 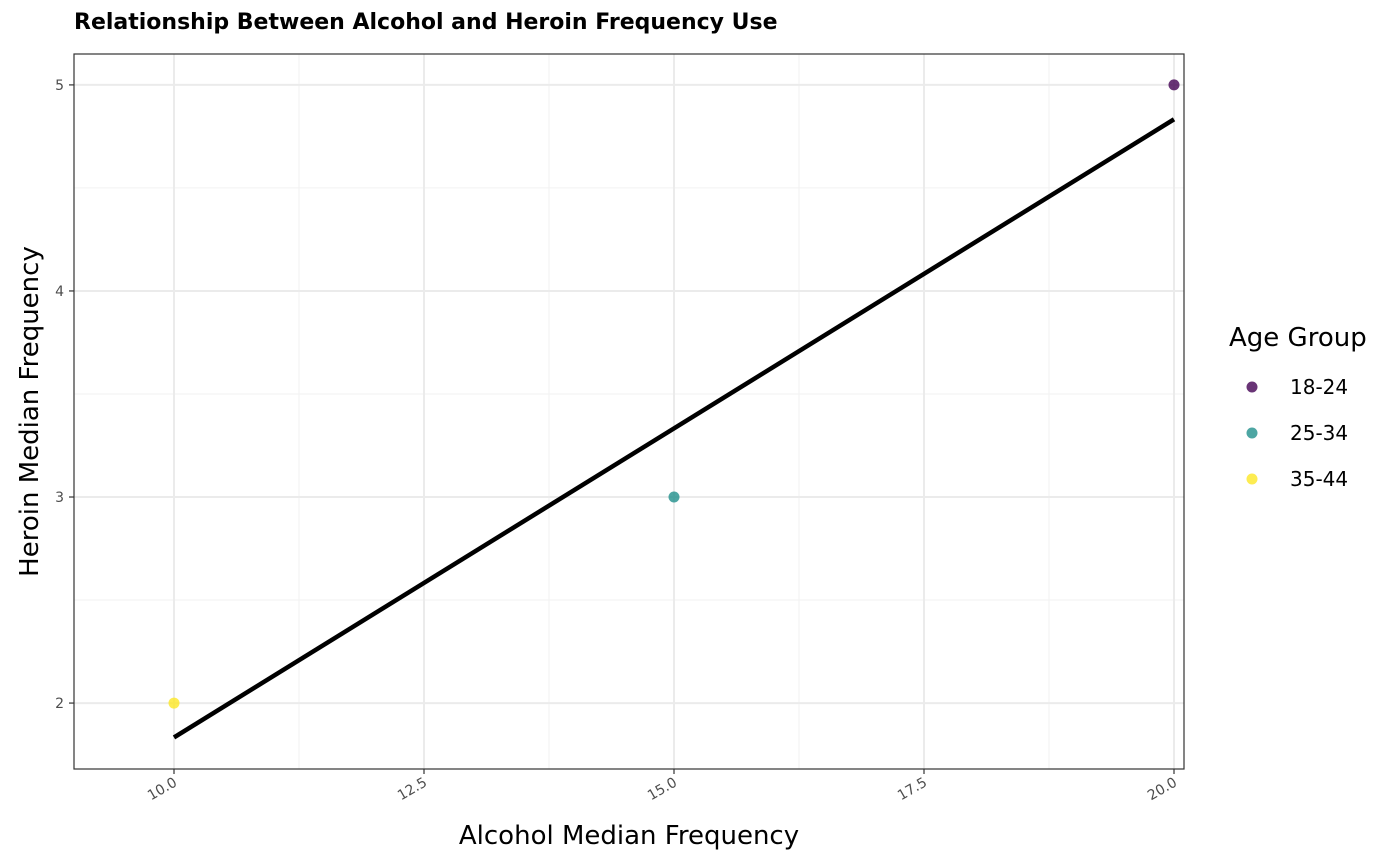 What do you see at coordinates (162, 789) in the screenshot?
I see `x-tick-label: 10.0` at bounding box center [162, 789].